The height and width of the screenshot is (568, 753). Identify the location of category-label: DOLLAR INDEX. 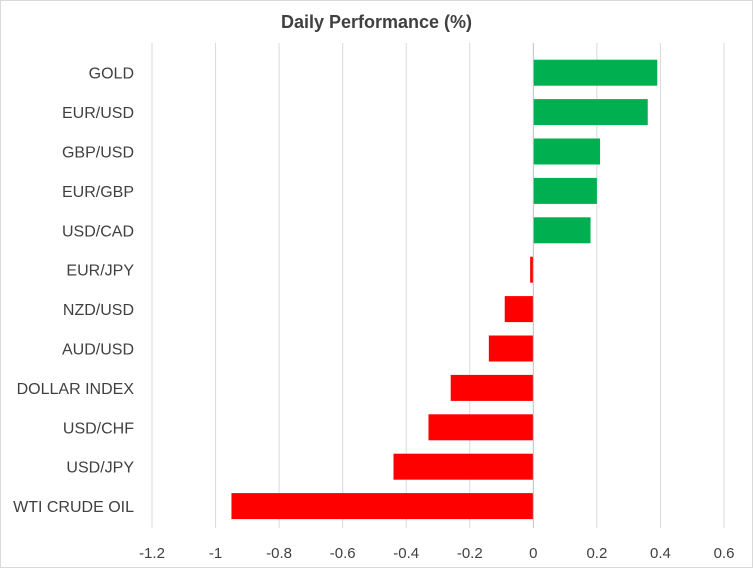
(76, 389).